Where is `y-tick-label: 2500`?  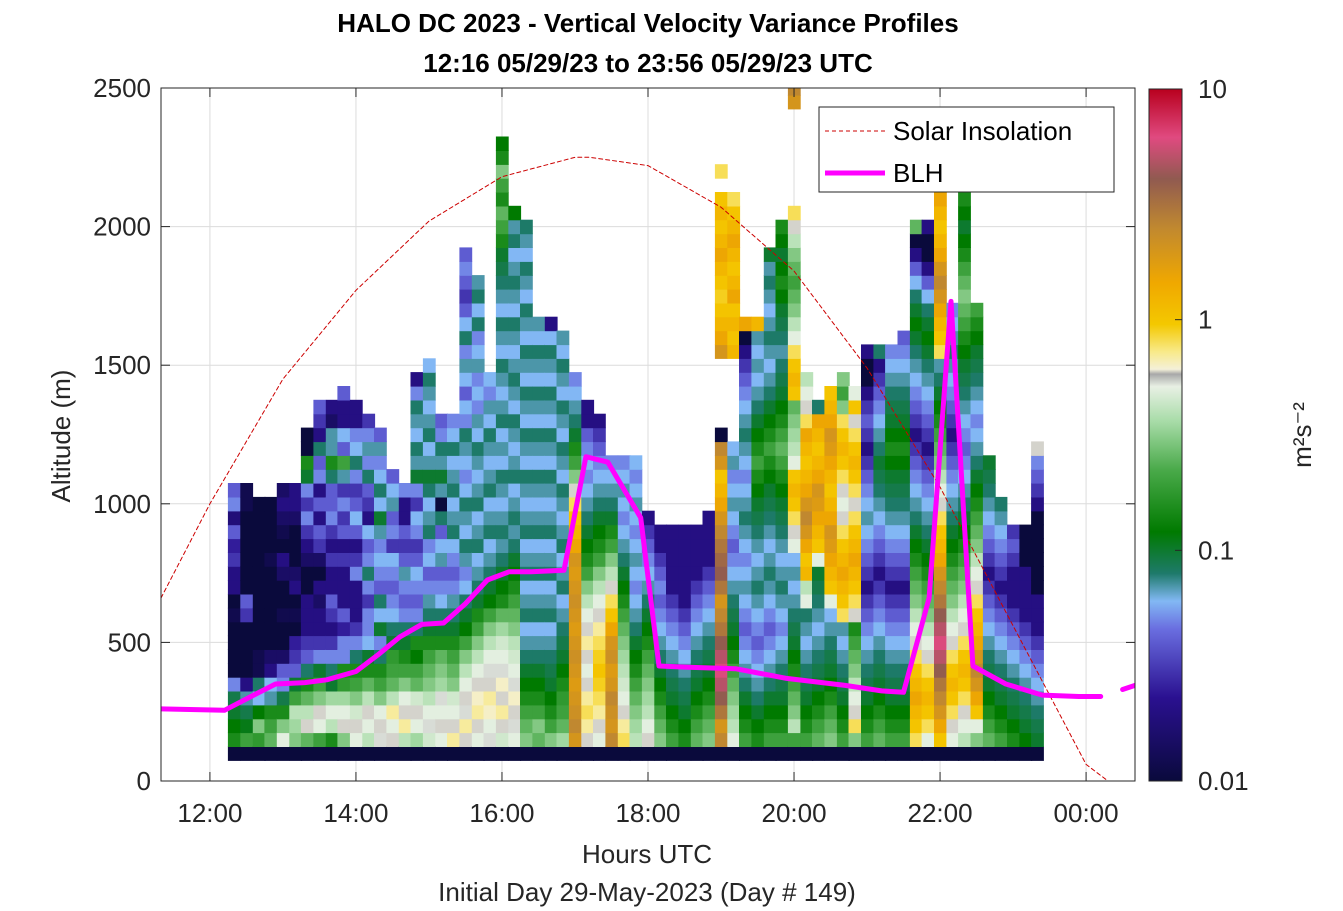 y-tick-label: 2500 is located at coordinates (122, 88).